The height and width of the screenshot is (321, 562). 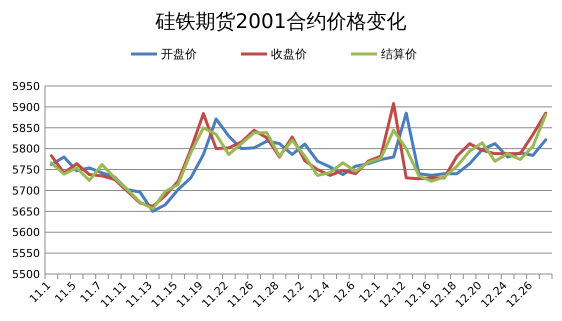 I want to click on y-tick-label: 5950, so click(x=26, y=86).